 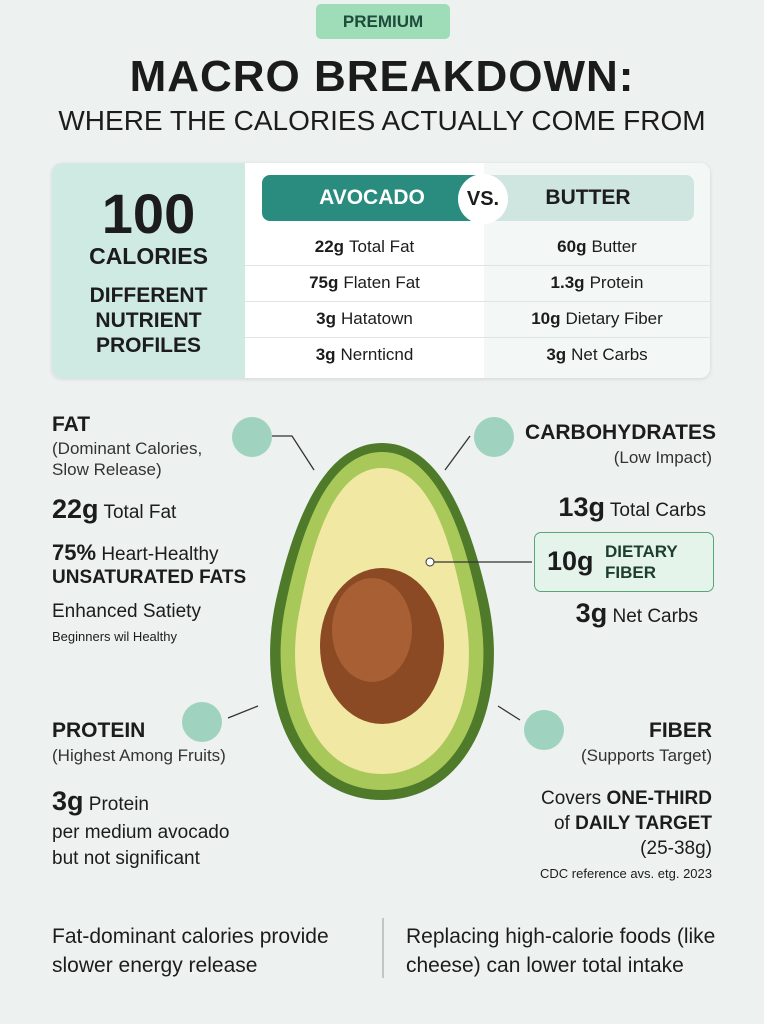 What do you see at coordinates (643, 823) in the screenshot?
I see `bold: DAILY TARGET` at bounding box center [643, 823].